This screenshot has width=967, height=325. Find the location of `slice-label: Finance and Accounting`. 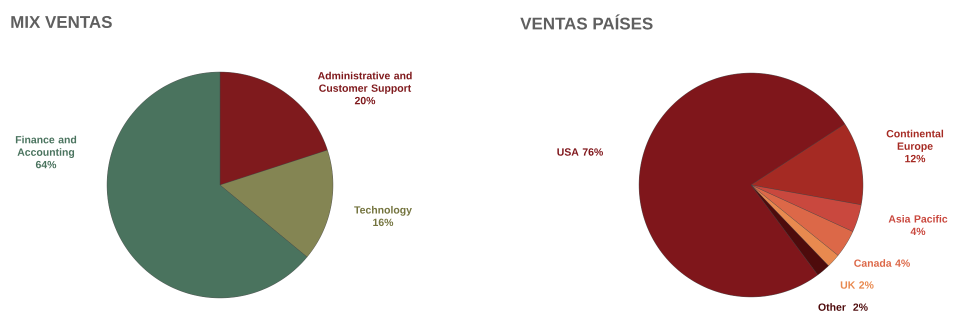

slice-label: Finance and Accounting is located at coordinates (46, 147).